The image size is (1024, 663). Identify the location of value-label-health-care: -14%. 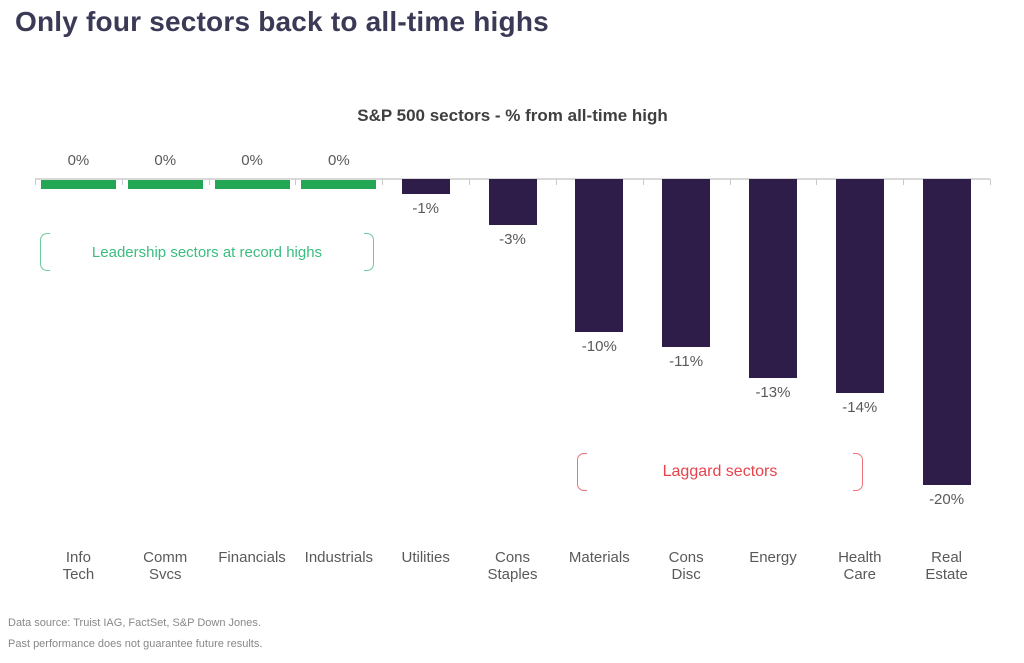
(860, 407).